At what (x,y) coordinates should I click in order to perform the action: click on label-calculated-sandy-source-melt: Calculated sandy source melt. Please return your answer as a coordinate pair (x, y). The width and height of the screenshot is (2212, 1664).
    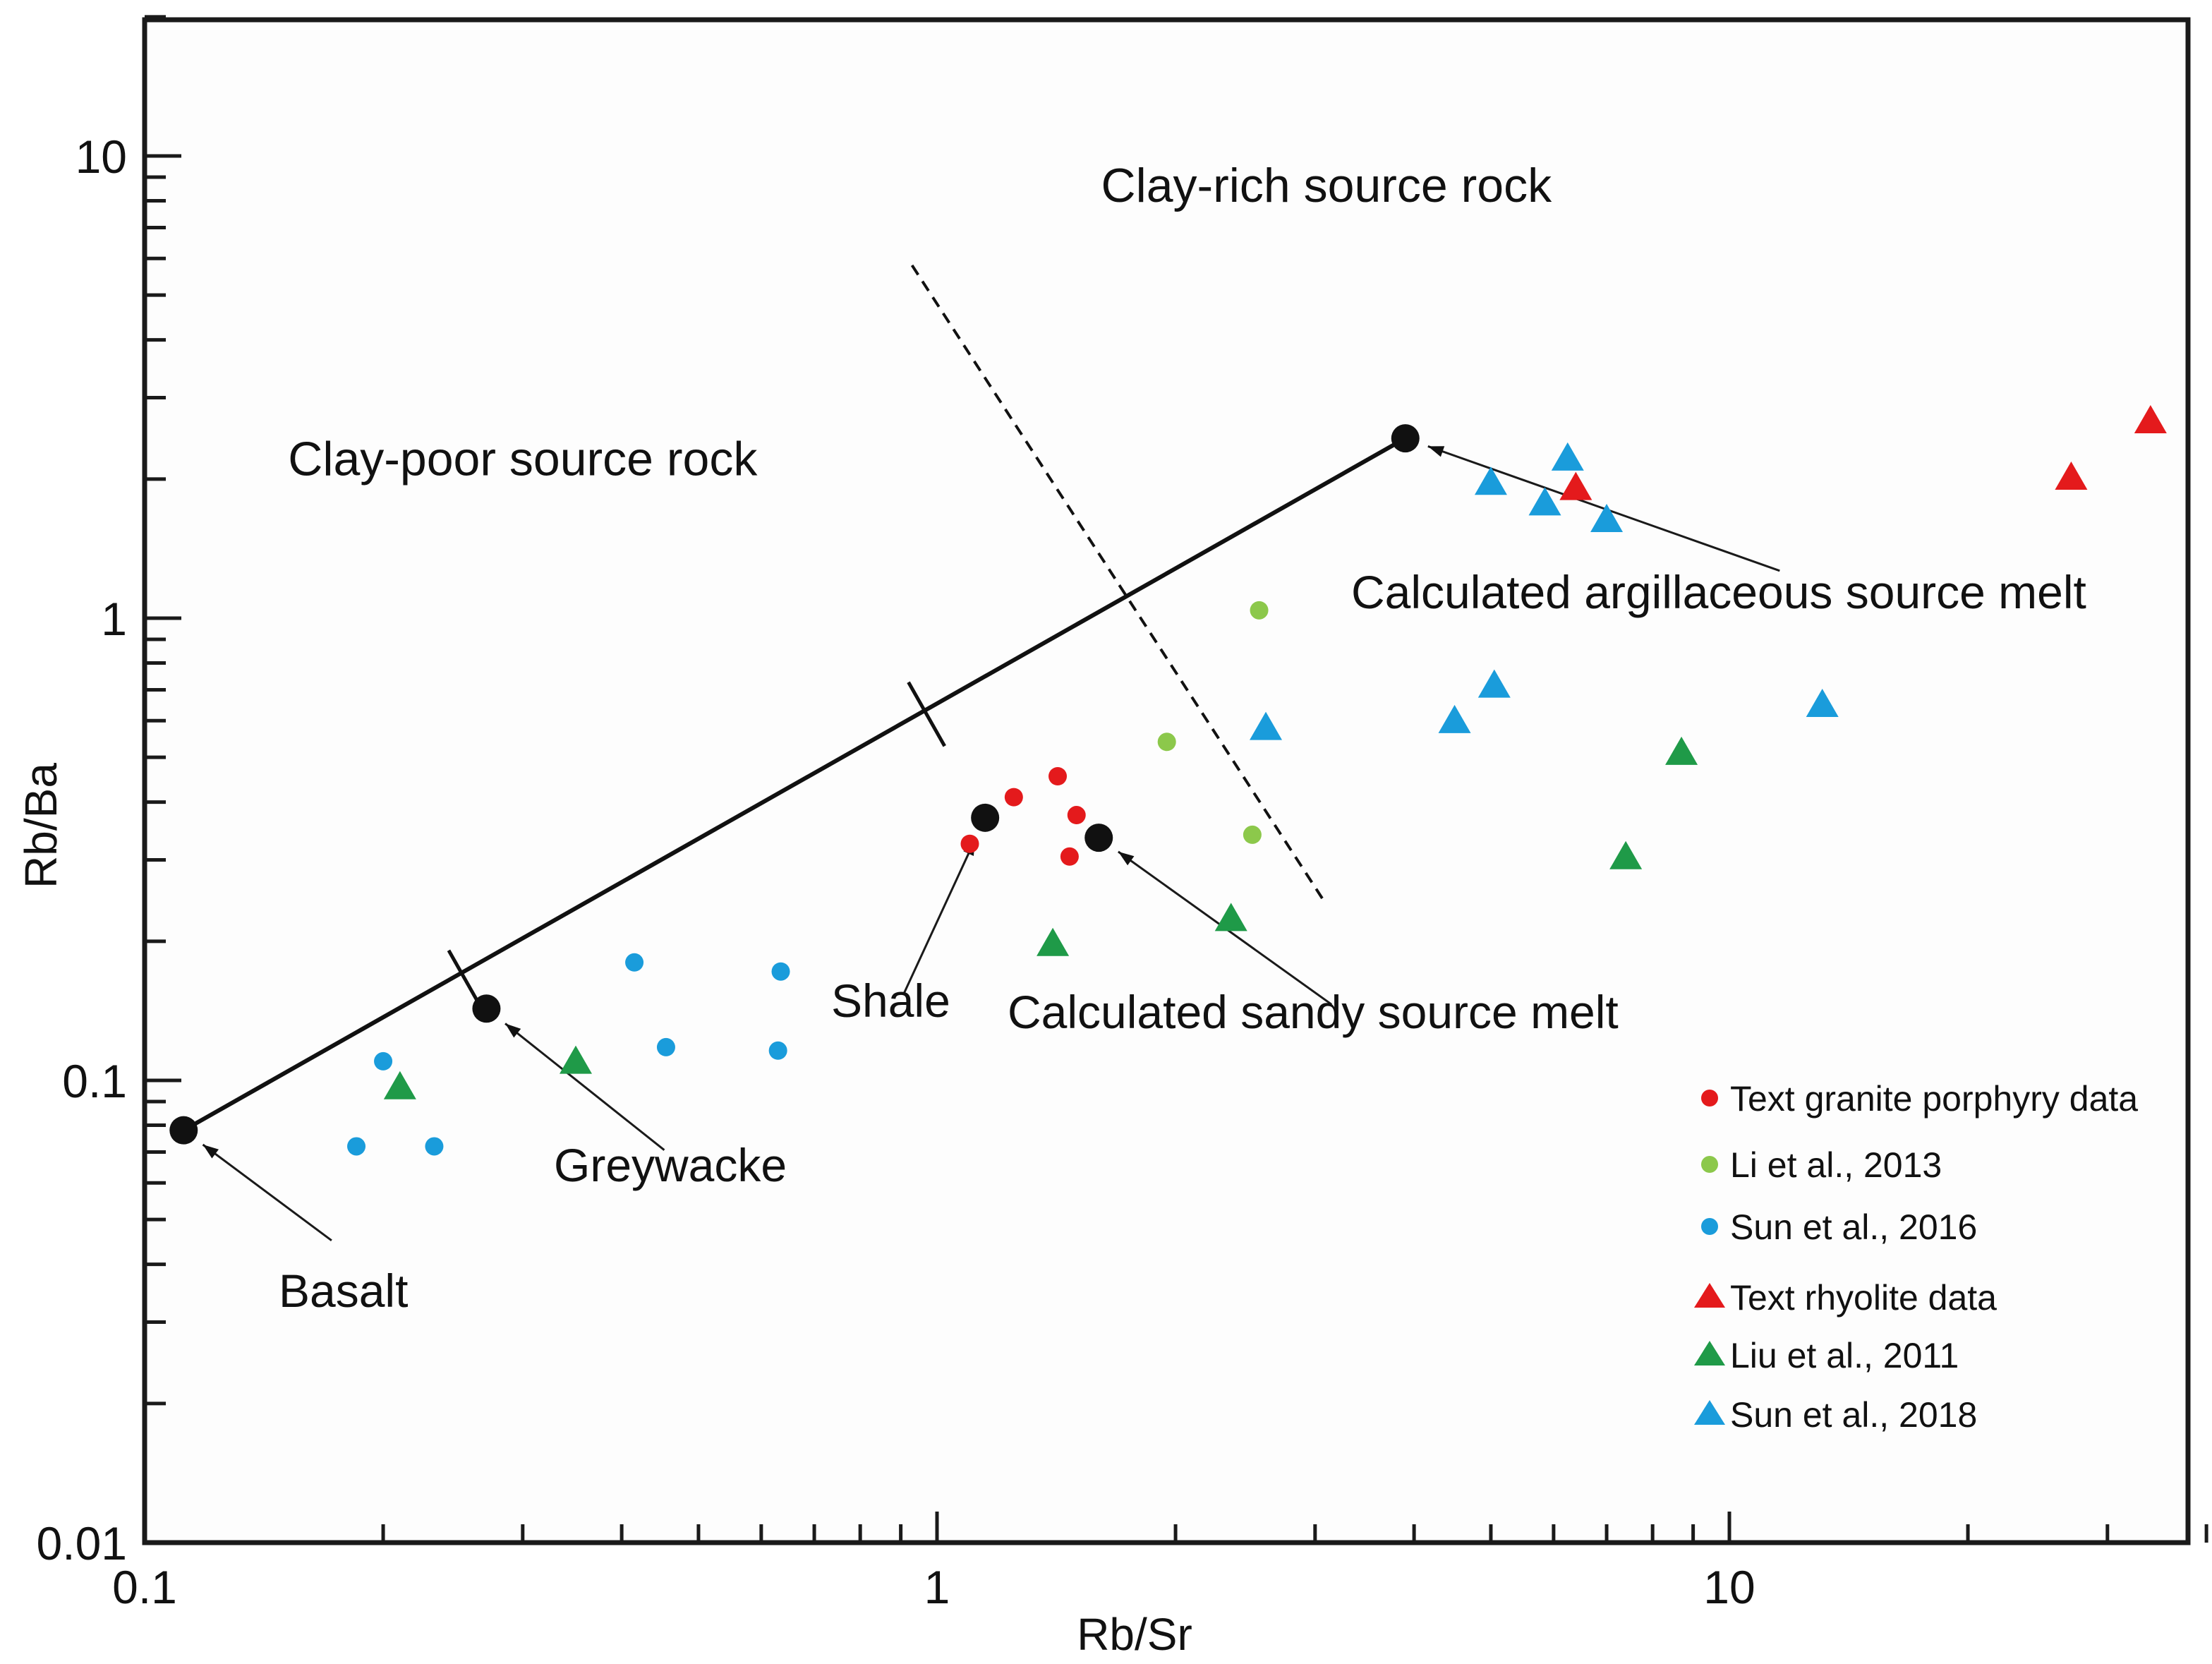
    Looking at the image, I should click on (1313, 1012).